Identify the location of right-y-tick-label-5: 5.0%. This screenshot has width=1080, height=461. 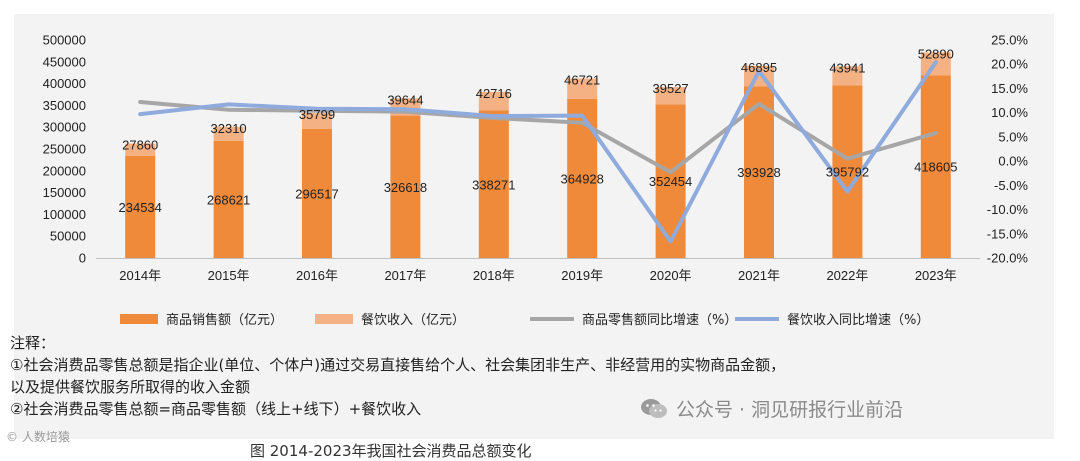
(1013, 136).